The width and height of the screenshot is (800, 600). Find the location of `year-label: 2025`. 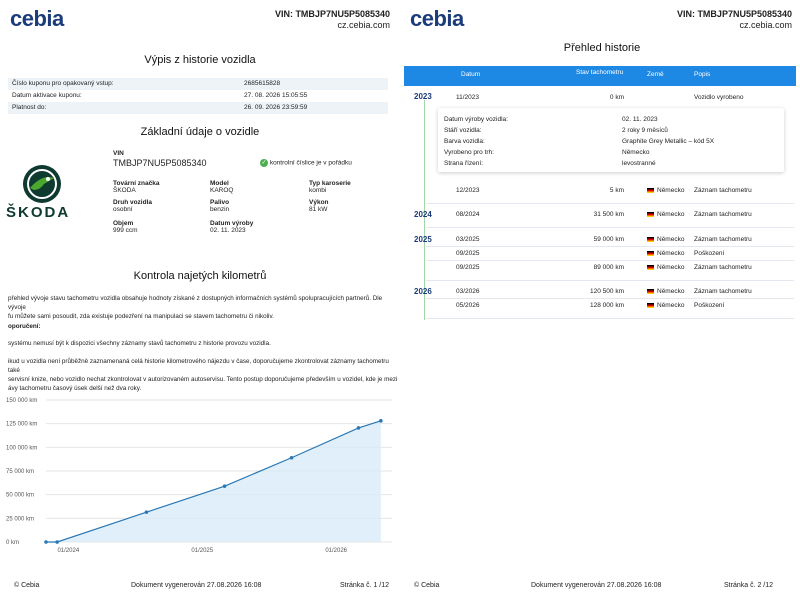

year-label: 2025 is located at coordinates (423, 239).